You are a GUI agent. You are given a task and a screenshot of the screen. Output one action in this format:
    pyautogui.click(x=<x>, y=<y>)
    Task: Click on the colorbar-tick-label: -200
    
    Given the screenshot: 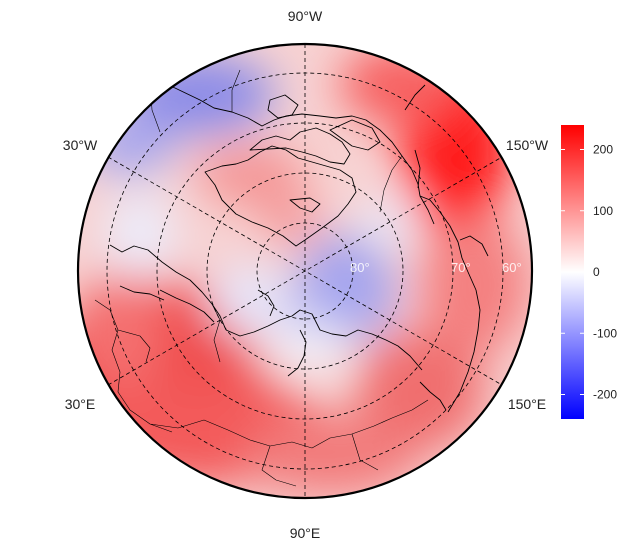 What is the action you would take?
    pyautogui.click(x=605, y=395)
    